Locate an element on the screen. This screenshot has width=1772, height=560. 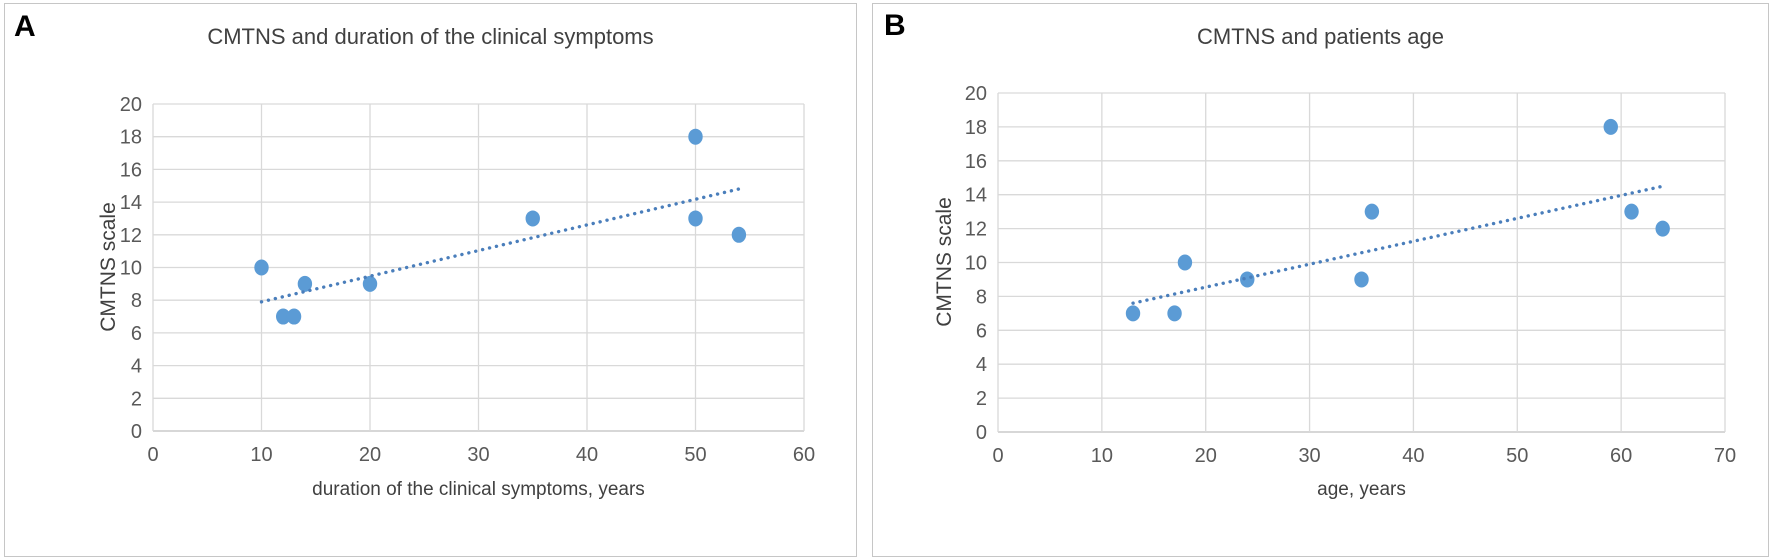
chart-title-b: CMTNS and patients age is located at coordinates (1320, 36).